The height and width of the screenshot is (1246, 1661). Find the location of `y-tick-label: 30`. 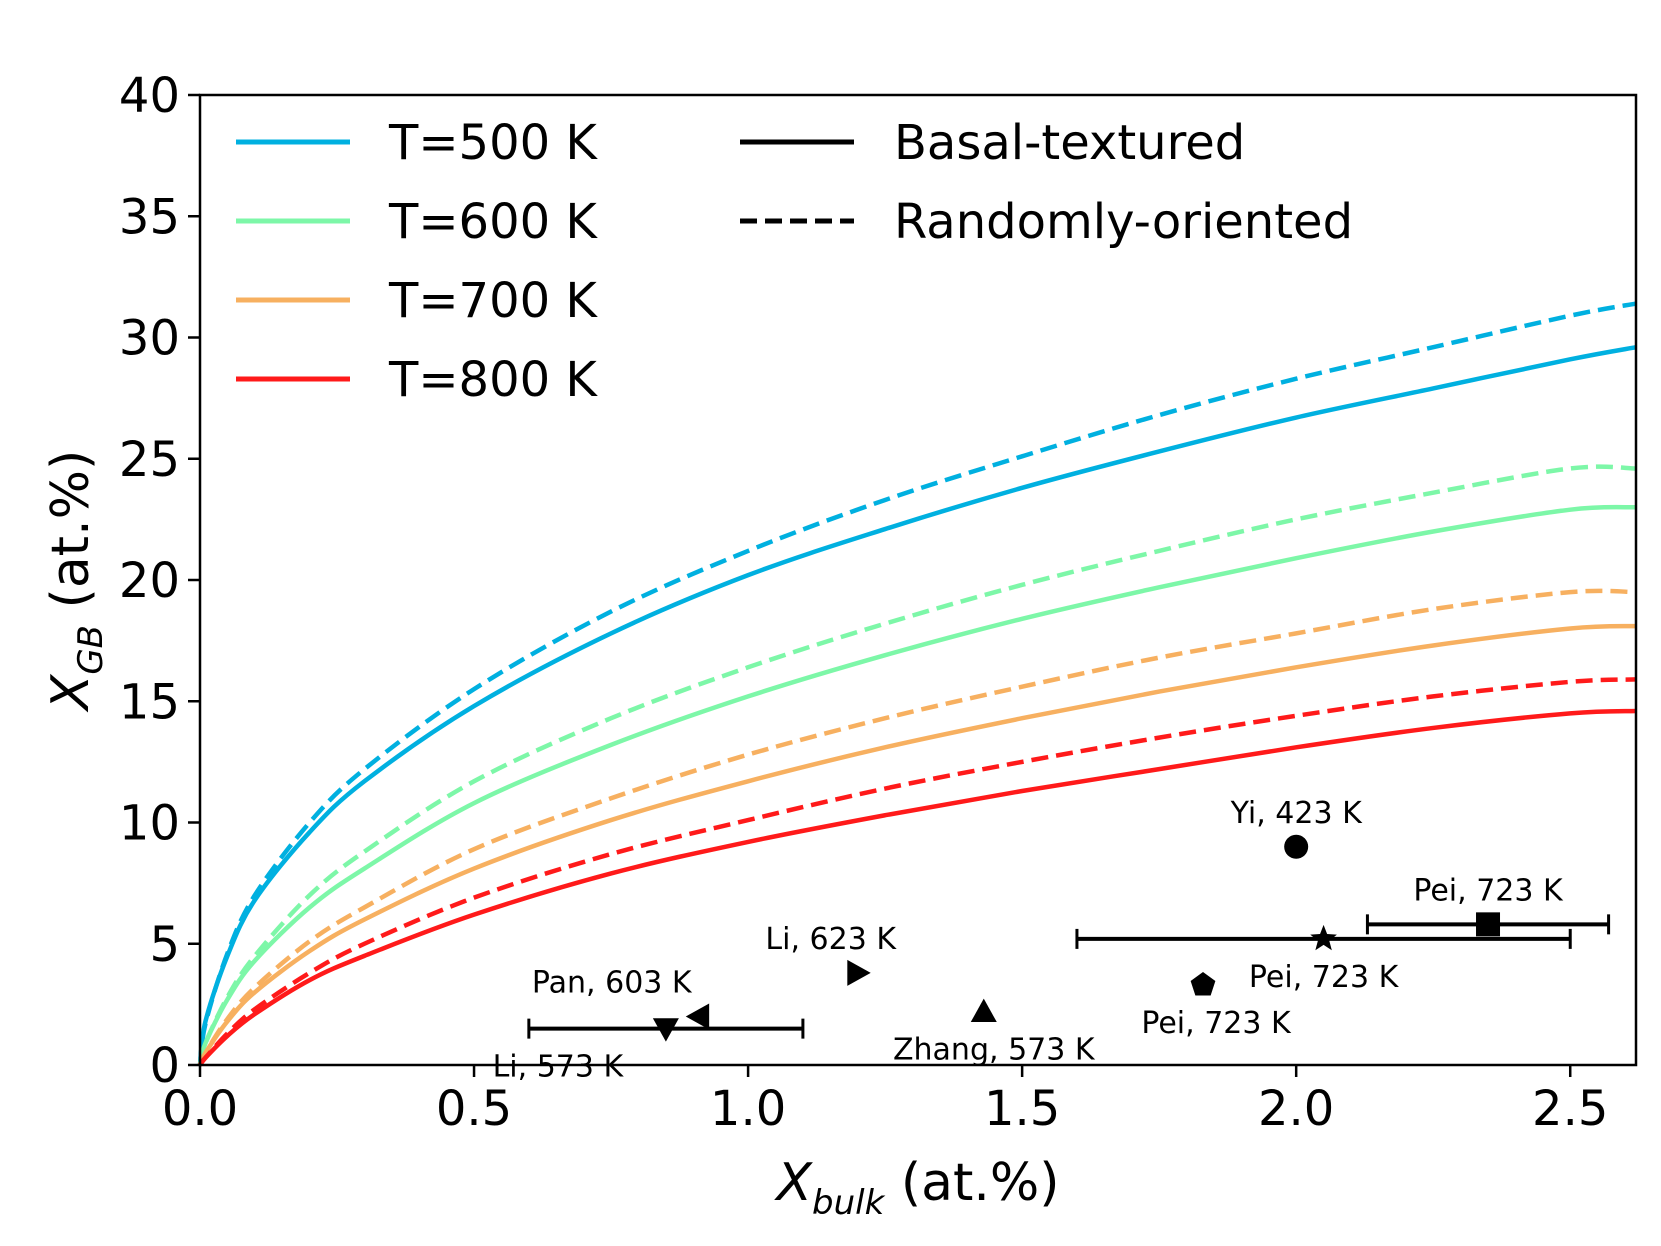

y-tick-label: 30 is located at coordinates (149, 339).